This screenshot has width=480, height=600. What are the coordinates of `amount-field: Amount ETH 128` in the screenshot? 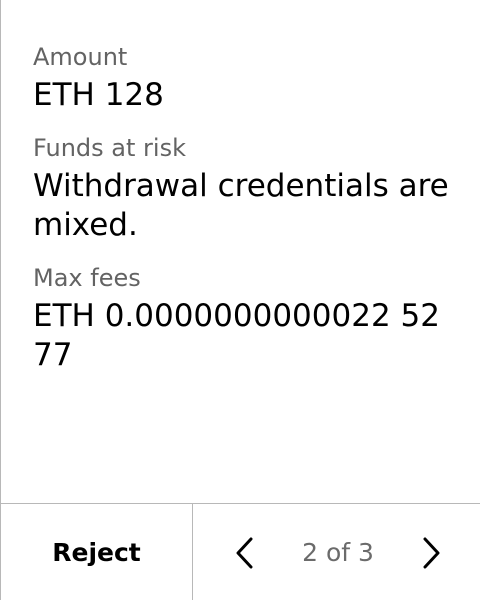 It's located at (246, 77).